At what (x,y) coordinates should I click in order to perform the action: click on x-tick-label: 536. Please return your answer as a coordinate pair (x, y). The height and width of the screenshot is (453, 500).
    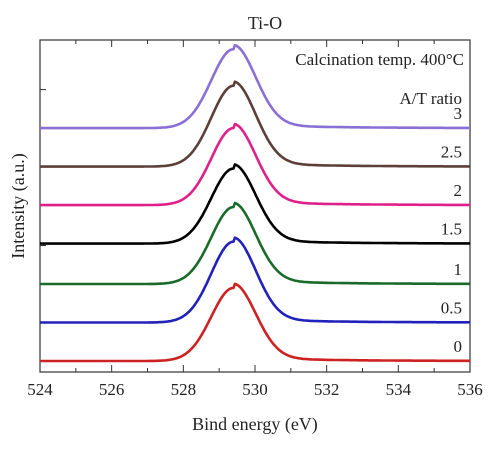
    Looking at the image, I should click on (470, 389).